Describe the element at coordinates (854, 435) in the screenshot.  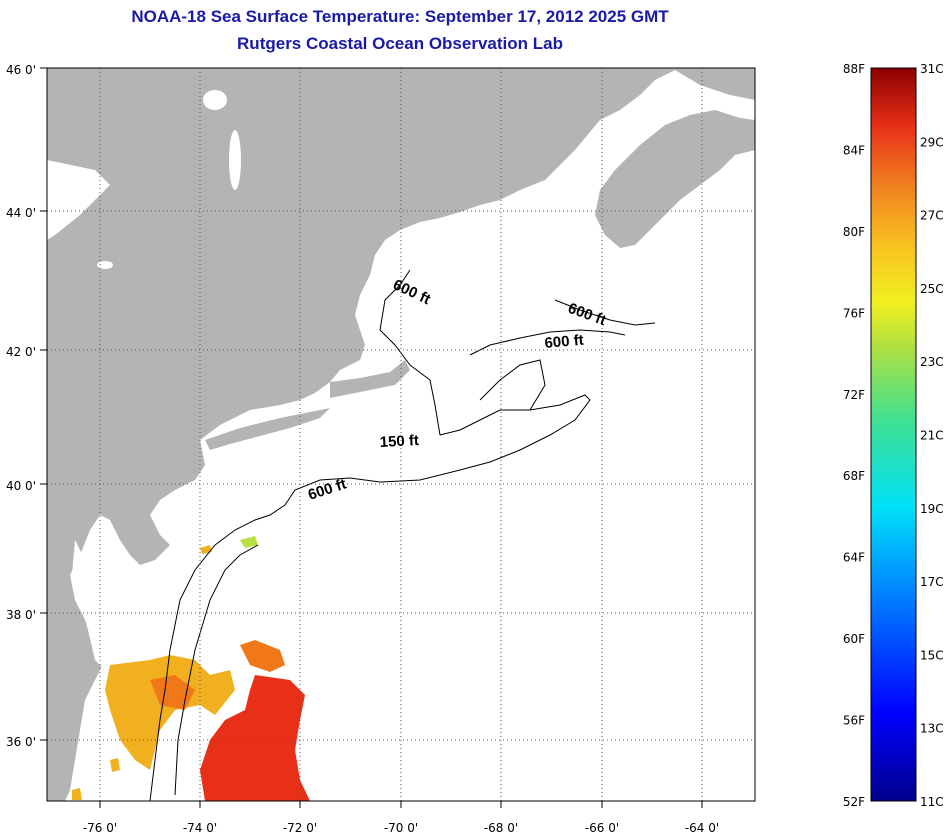
I see `colorbar-f-labels: 88F 84F 80F 76F 72F 68F 64F 60F 56F 52F` at that location.